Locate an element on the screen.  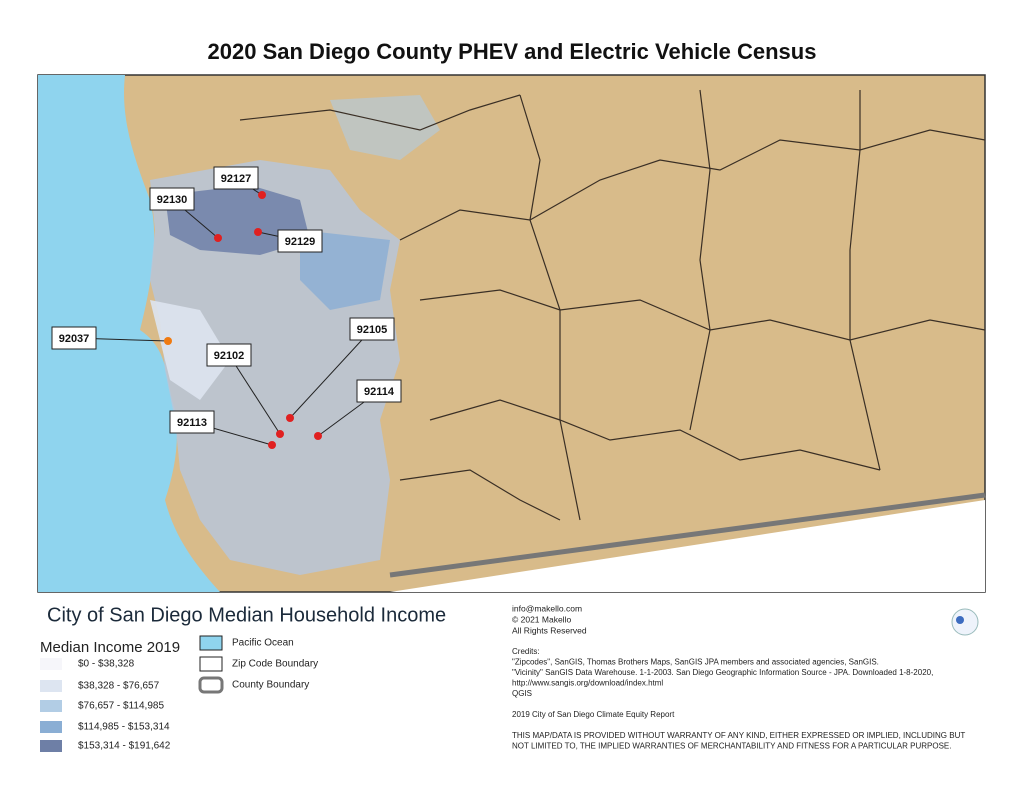
income-class-label: $76,657 - $114,985 is located at coordinates (121, 706).